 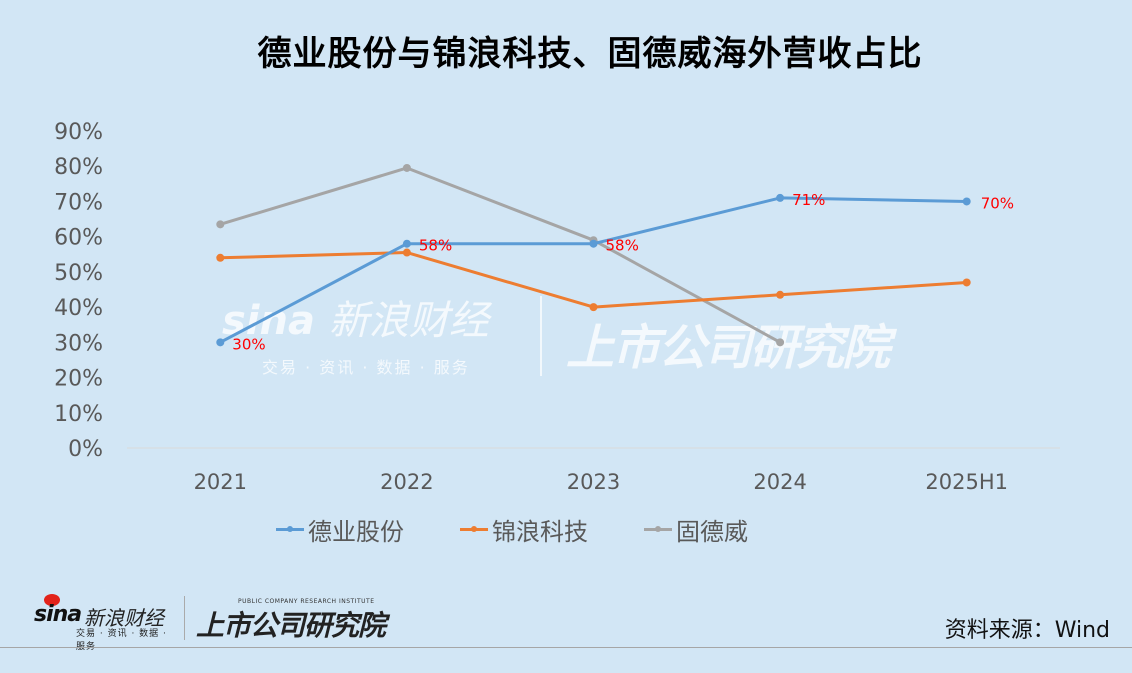 What do you see at coordinates (966, 482) in the screenshot?
I see `x-tick-label: 2025H1` at bounding box center [966, 482].